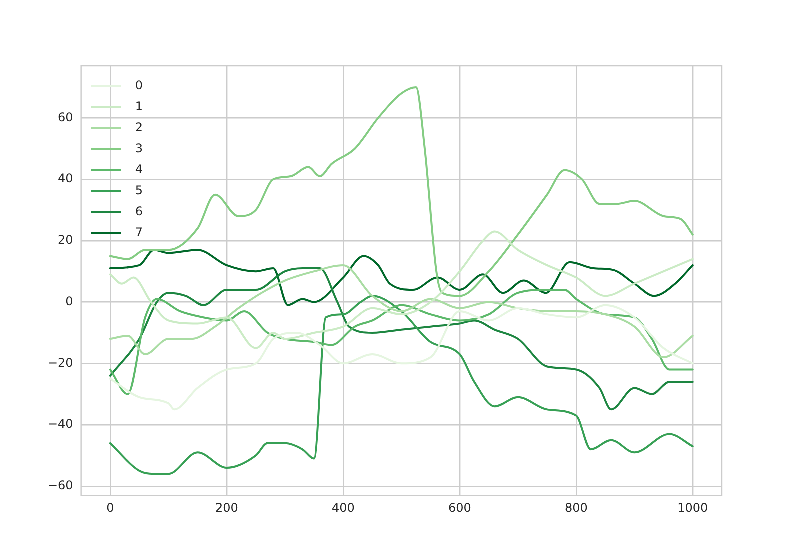 The height and width of the screenshot is (550, 800). What do you see at coordinates (139, 211) in the screenshot?
I see `legend-label: 6` at bounding box center [139, 211].